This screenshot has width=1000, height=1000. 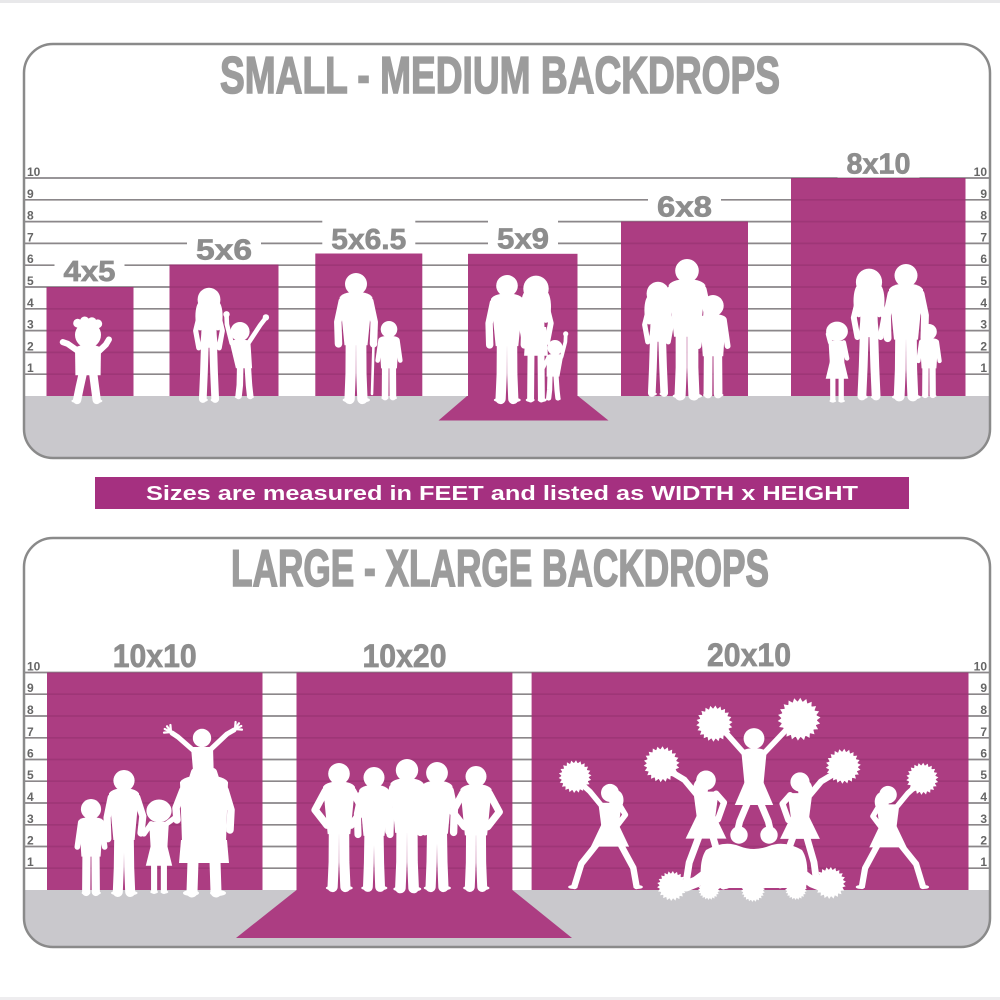 I want to click on svg-text: SMALL - MEDIUM BACKDROPS, so click(x=500, y=76).